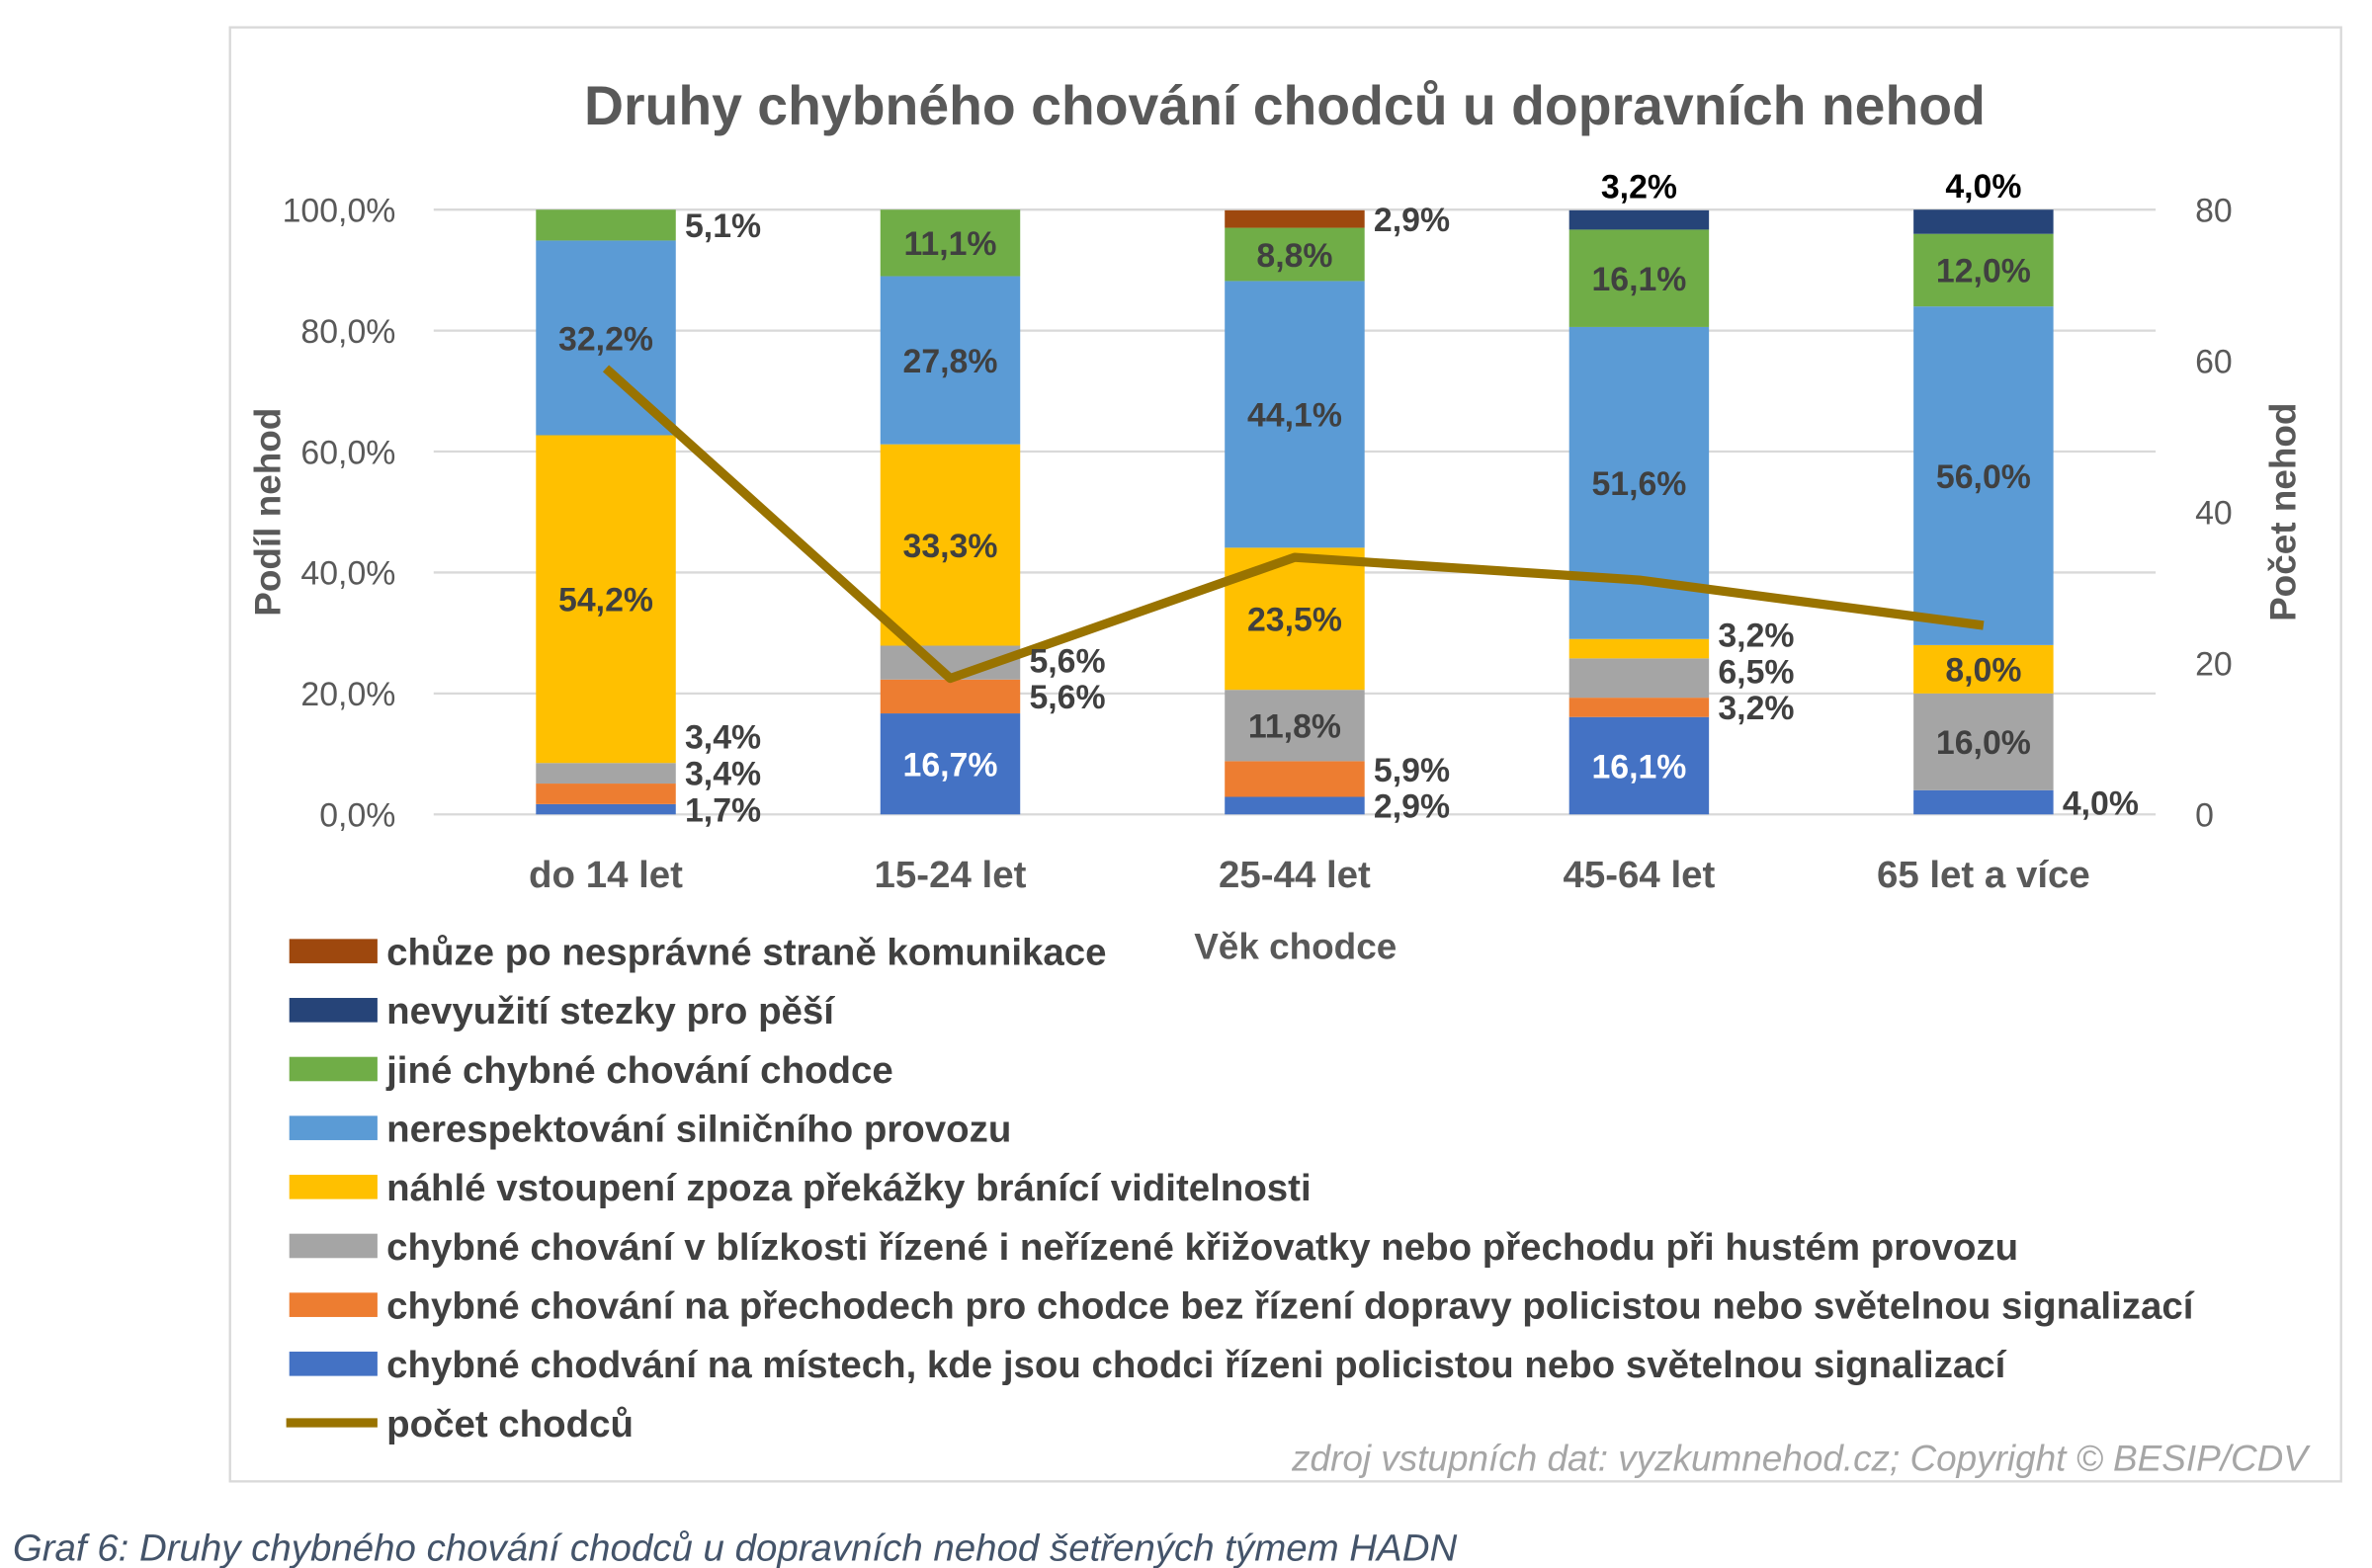 Image resolution: width=2372 pixels, height=1568 pixels. Describe the element at coordinates (357, 816) in the screenshot. I see `y-tick-label: 0,0%` at that location.